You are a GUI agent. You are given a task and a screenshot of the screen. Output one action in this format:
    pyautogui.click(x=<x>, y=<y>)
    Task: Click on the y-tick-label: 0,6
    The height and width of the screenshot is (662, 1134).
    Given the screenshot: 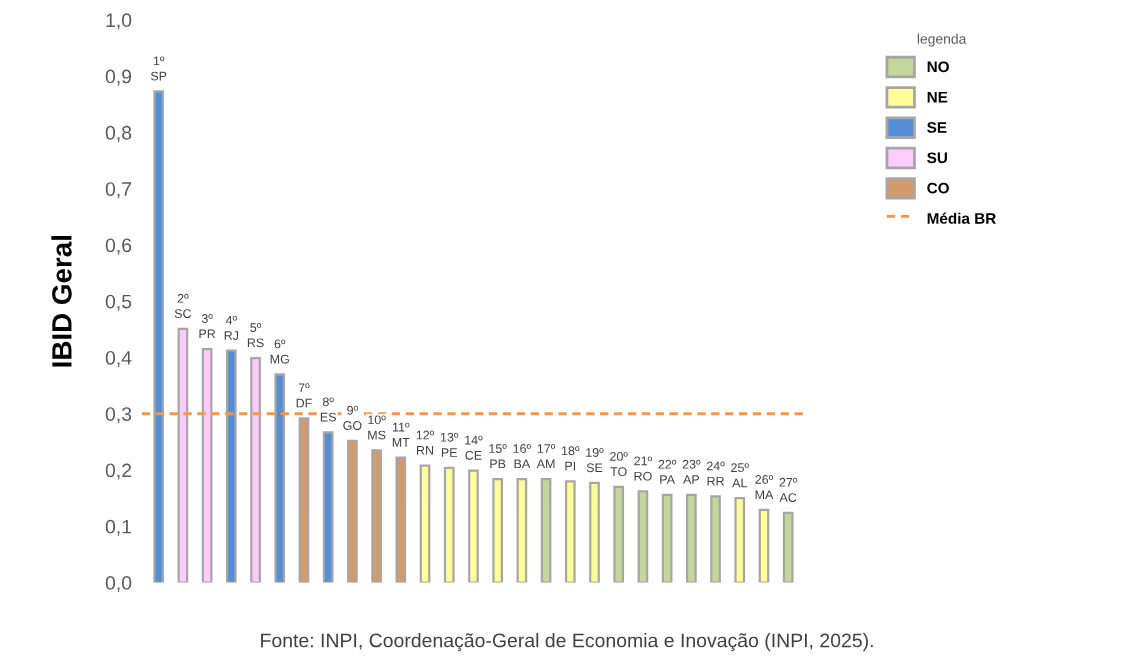 What is the action you would take?
    pyautogui.click(x=118, y=246)
    